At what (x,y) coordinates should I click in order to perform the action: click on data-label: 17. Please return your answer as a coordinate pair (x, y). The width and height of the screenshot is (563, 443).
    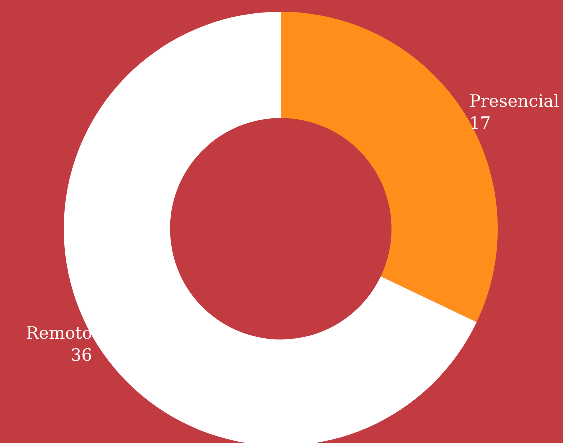
    Looking at the image, I should click on (480, 124).